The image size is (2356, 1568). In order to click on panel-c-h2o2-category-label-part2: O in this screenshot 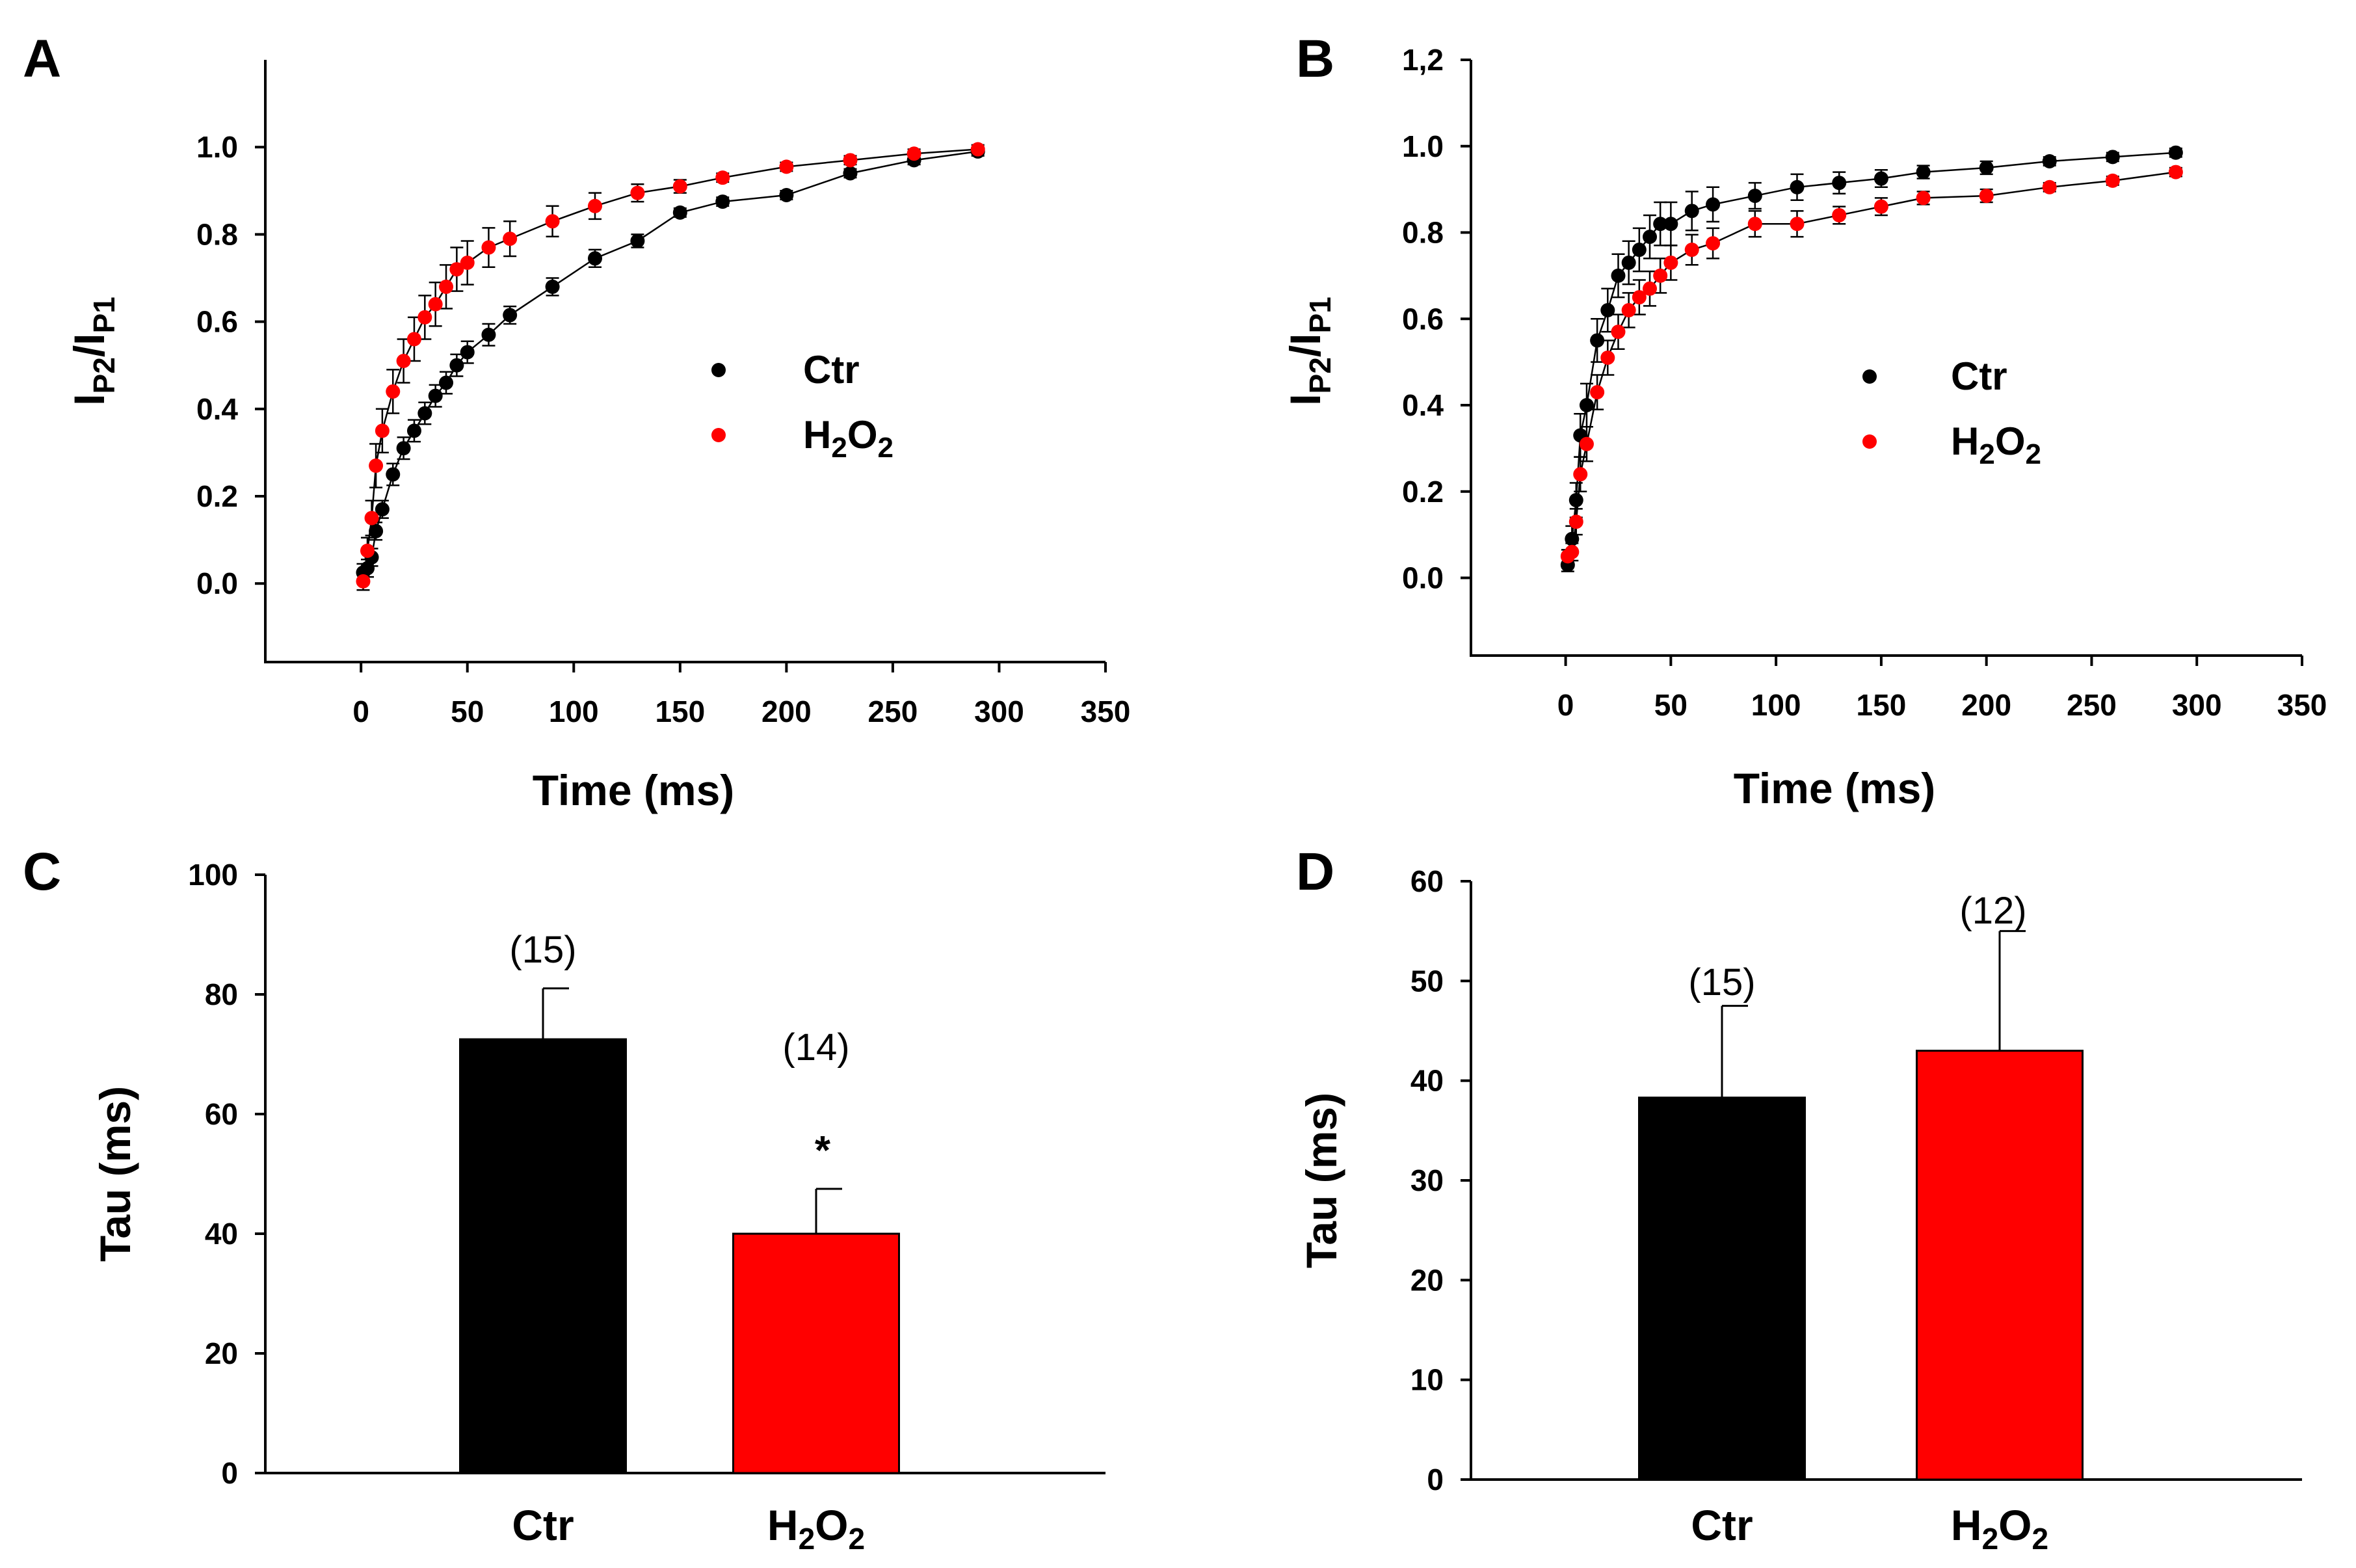, I will do `click(831, 1525)`.